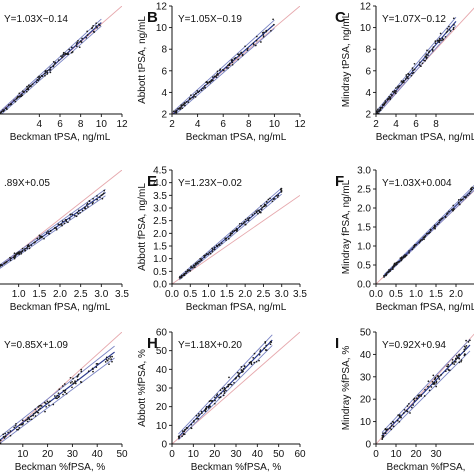 Image resolution: width=474 pixels, height=474 pixels. Describe the element at coordinates (436, 454) in the screenshot. I see `x-tick-label: 30` at that location.